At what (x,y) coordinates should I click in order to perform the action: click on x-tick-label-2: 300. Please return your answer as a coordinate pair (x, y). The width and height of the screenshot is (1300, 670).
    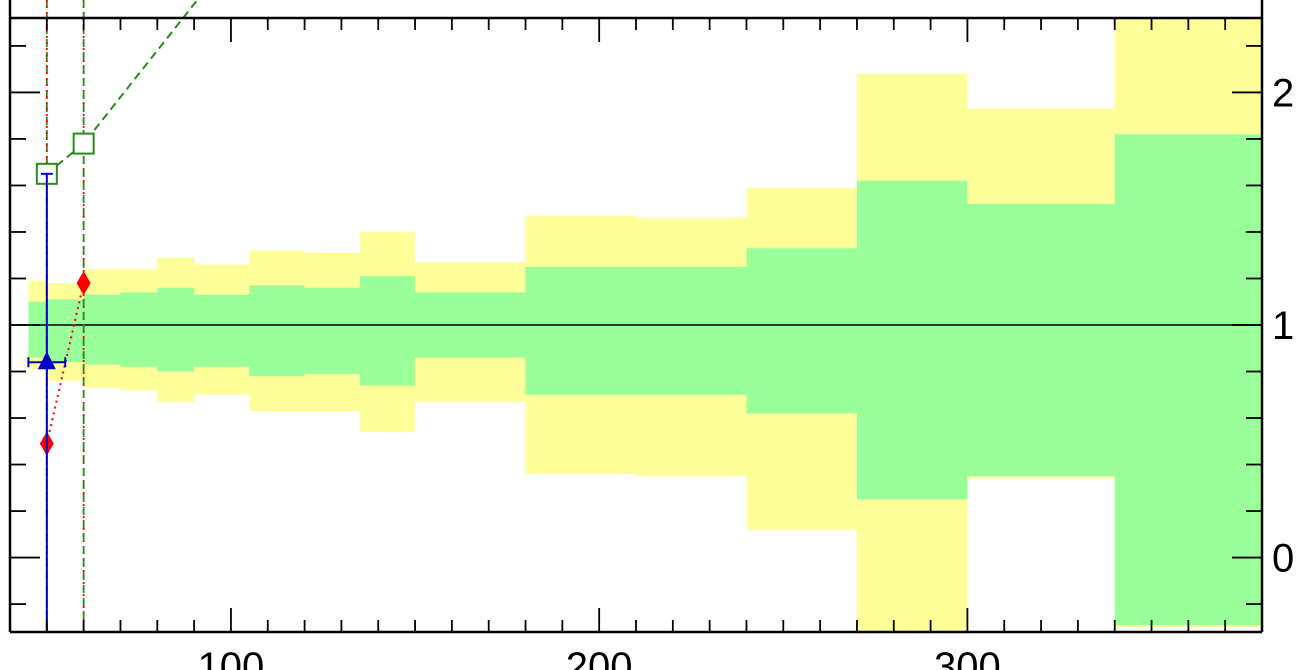
    Looking at the image, I should click on (967, 657).